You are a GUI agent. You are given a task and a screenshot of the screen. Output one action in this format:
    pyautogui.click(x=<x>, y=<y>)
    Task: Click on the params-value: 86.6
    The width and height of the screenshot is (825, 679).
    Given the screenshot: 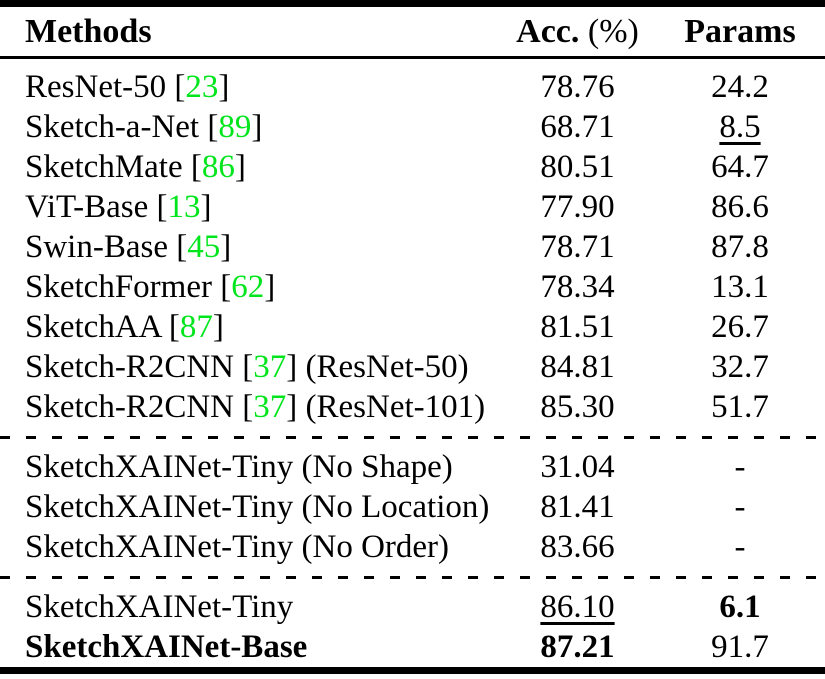 What is the action you would take?
    pyautogui.click(x=740, y=207)
    